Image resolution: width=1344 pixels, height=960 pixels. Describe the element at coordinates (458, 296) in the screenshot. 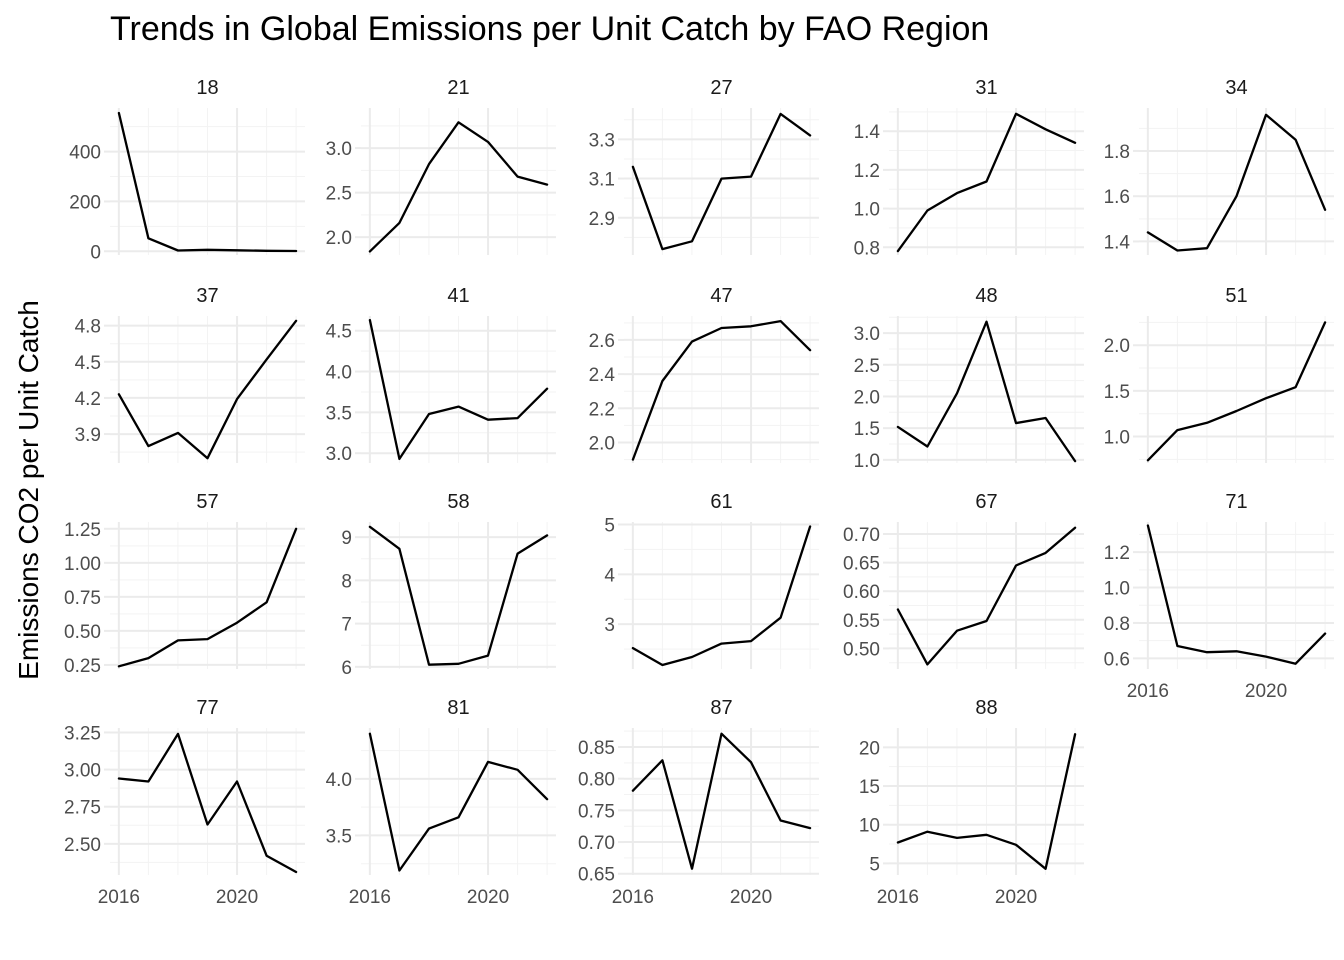

I see `facet-label: 41` at that location.